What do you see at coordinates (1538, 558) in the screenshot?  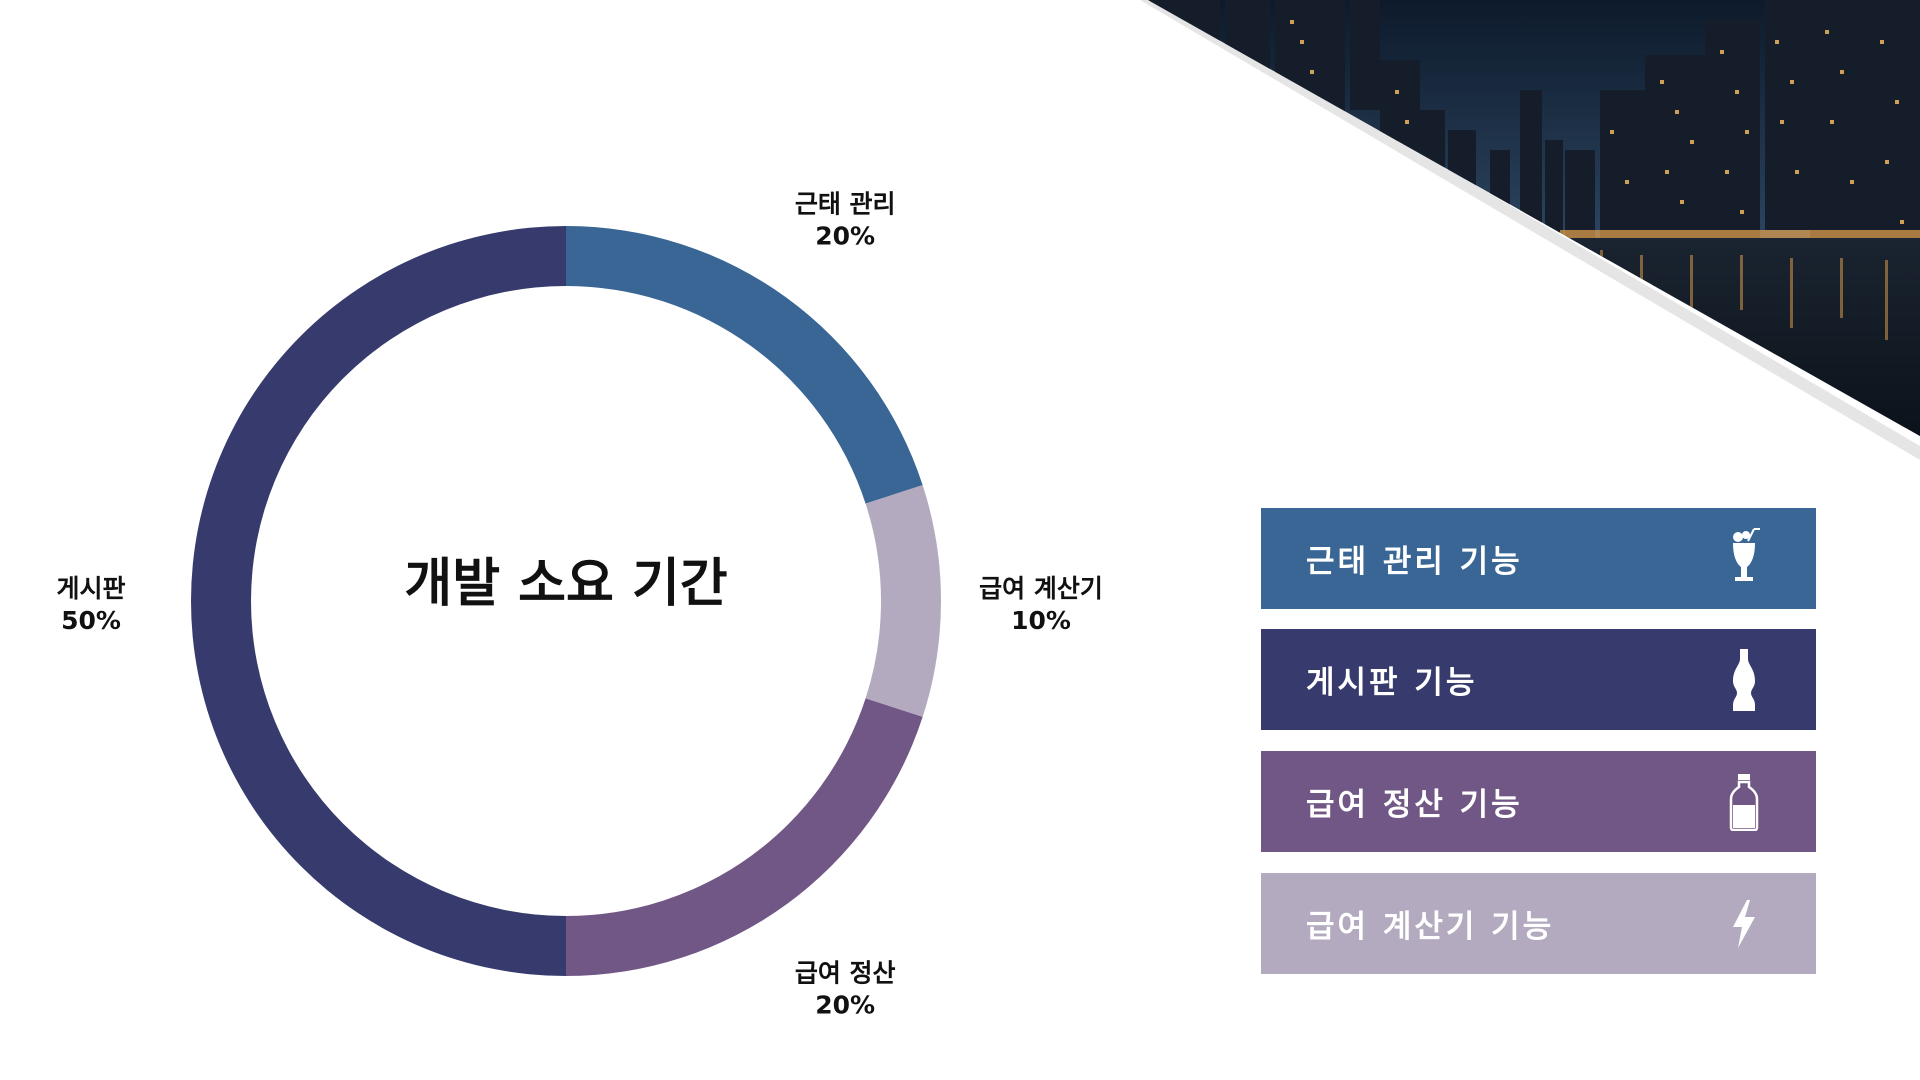 I see `legend-item-attendance: 근태 관리 기능` at bounding box center [1538, 558].